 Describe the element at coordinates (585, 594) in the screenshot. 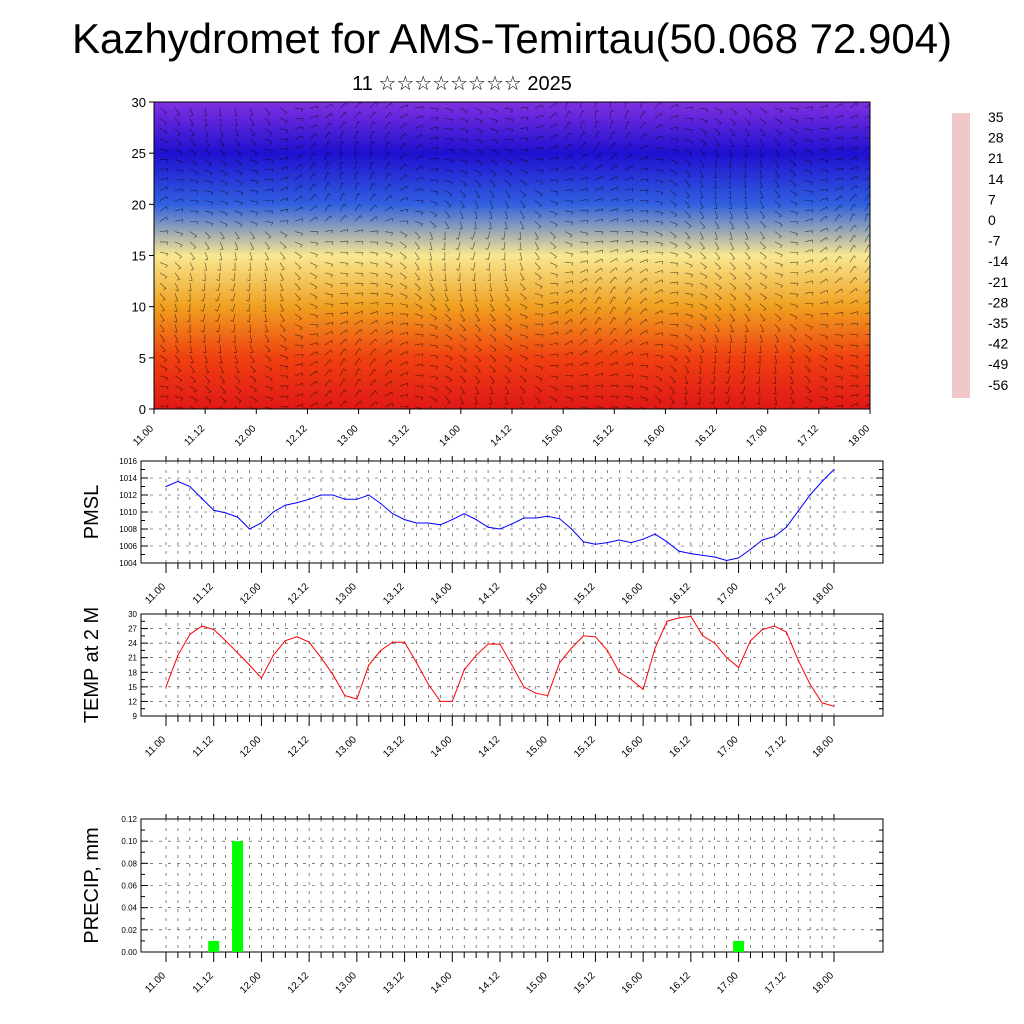

I see `x-tick-label: 15.12` at that location.